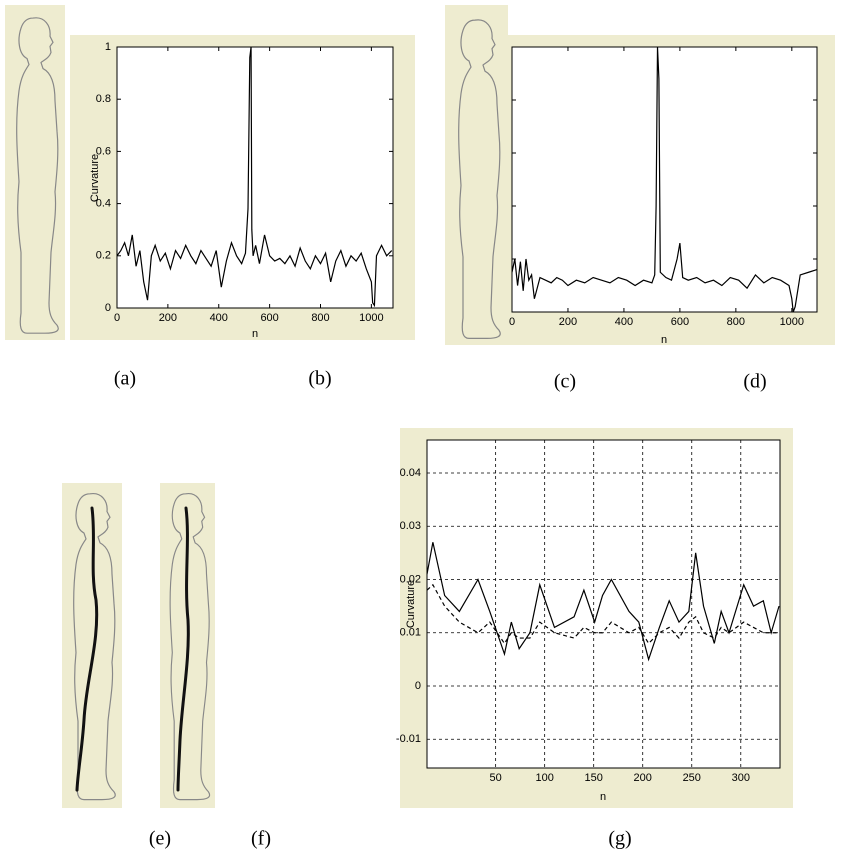 The width and height of the screenshot is (846, 857). I want to click on panel-label: (g), so click(619, 839).